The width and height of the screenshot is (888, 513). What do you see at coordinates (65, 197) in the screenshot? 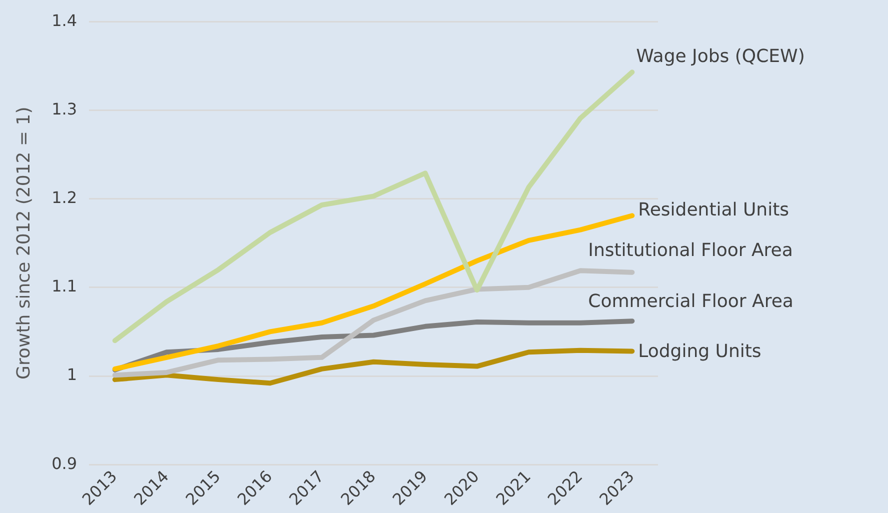
I see `y-tick-label: 1.2` at bounding box center [65, 197].